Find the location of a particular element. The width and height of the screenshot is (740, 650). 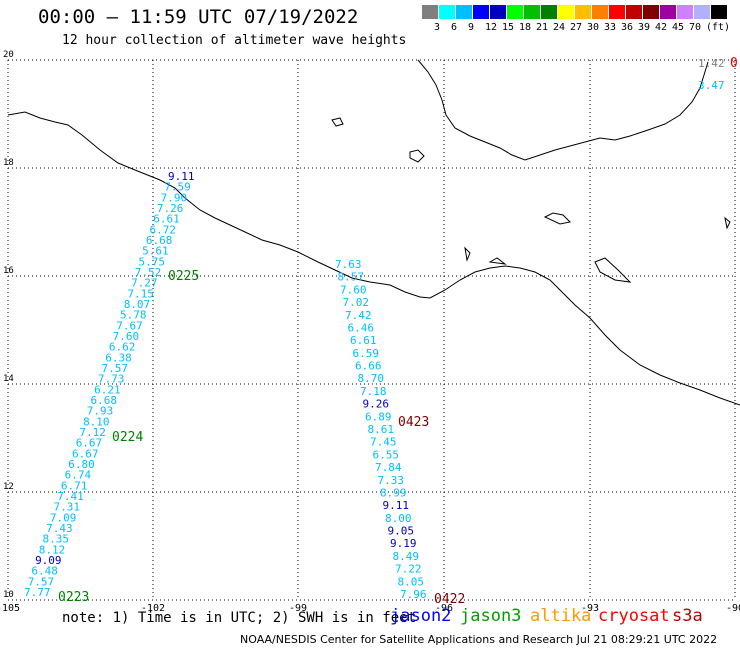

color-scale-label: 3 is located at coordinates (437, 27).